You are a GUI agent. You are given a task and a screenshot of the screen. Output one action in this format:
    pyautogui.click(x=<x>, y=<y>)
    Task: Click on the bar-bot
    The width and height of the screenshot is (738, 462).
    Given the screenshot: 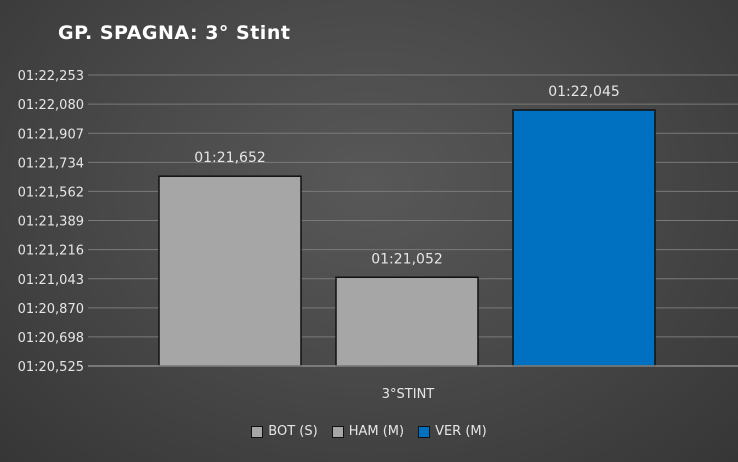 What is the action you would take?
    pyautogui.click(x=230, y=271)
    